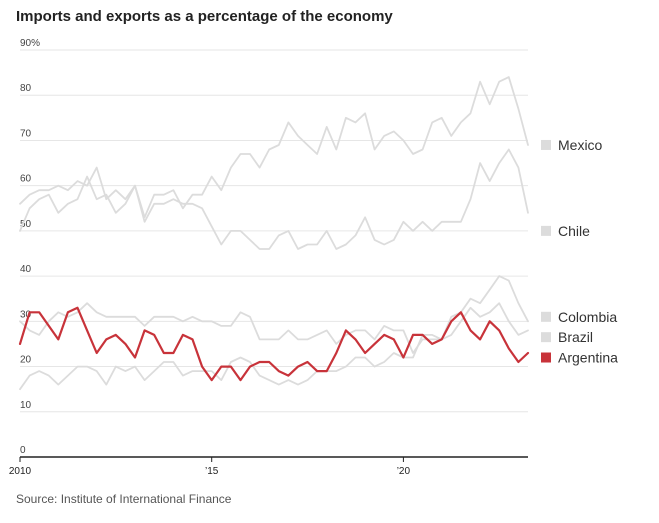  I want to click on y-tick-label-90: 90%, so click(30, 43).